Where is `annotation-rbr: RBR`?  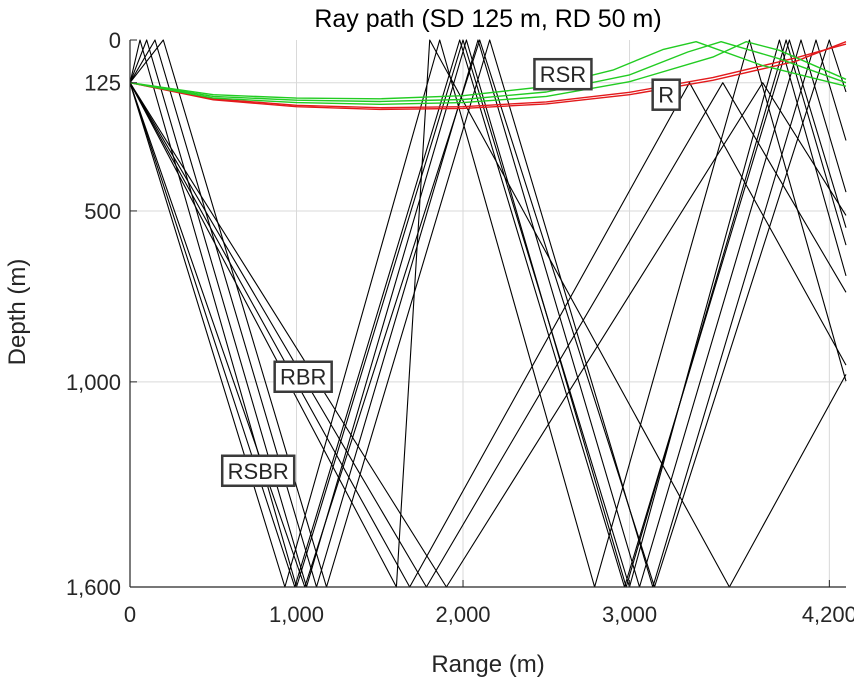
annotation-rbr: RBR is located at coordinates (303, 376).